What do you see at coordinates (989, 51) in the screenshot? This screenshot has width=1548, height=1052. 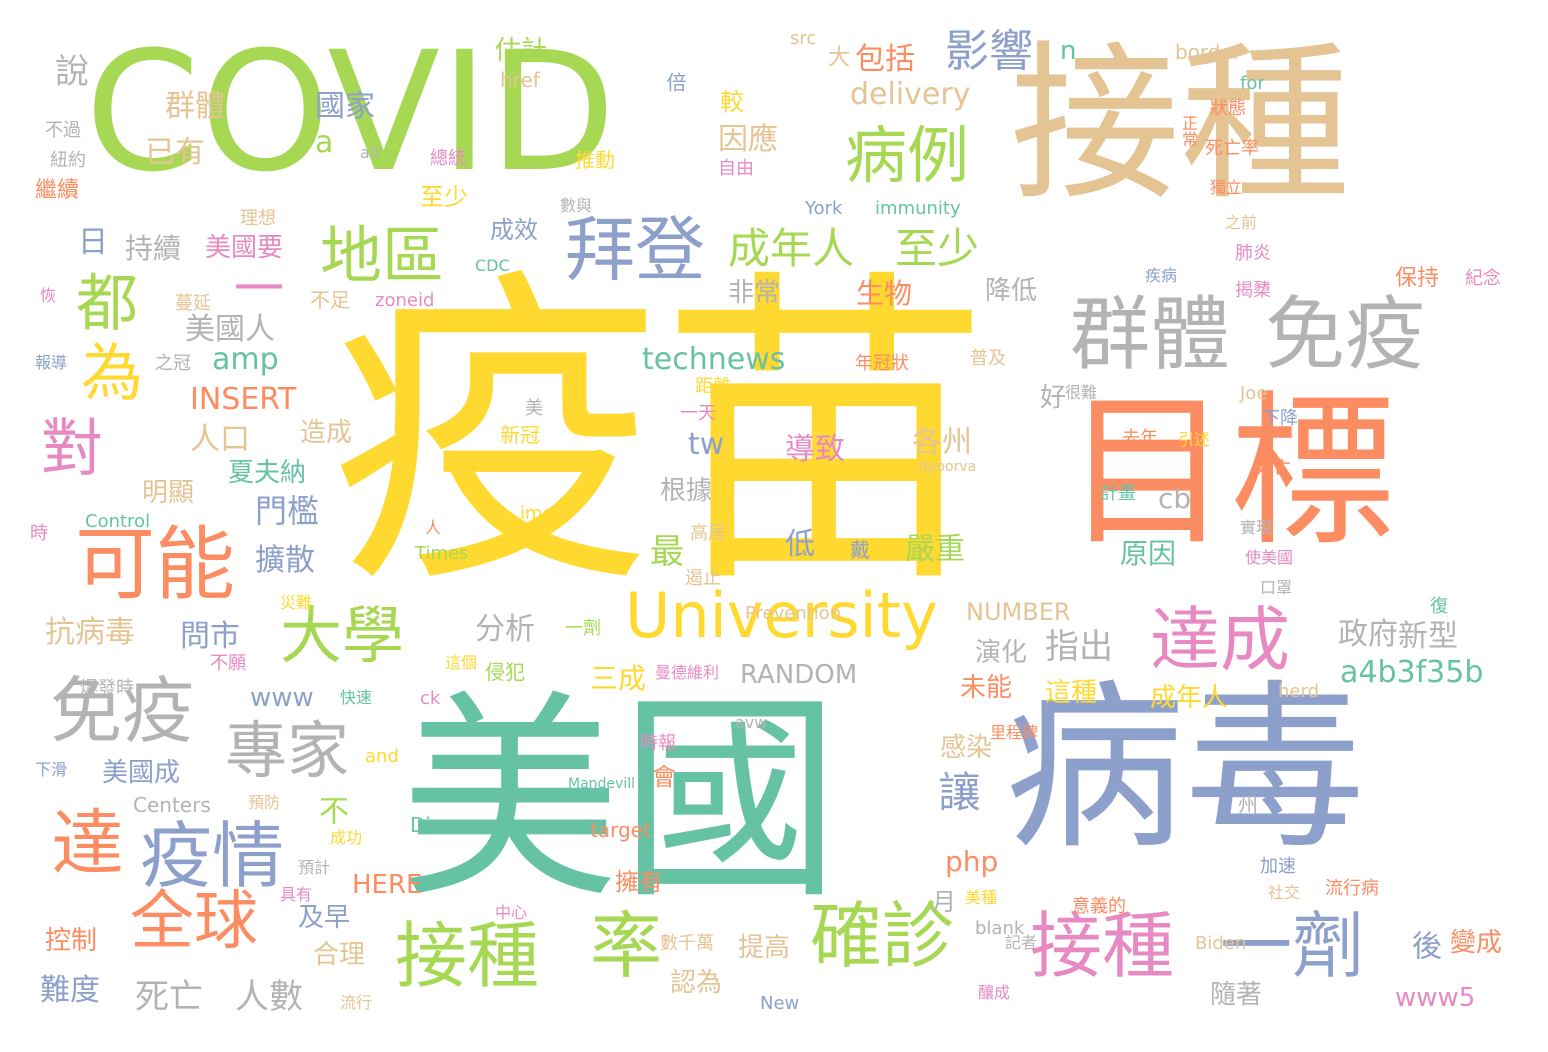 I see `word-30: 影響` at bounding box center [989, 51].